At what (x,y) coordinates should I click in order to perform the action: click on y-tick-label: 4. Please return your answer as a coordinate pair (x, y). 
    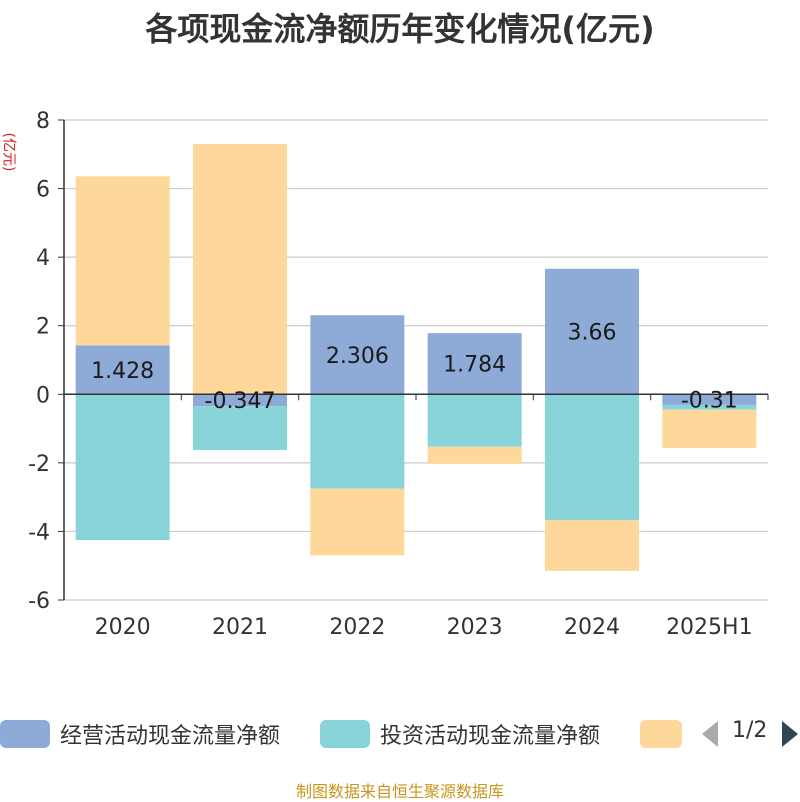
    Looking at the image, I should click on (43, 258).